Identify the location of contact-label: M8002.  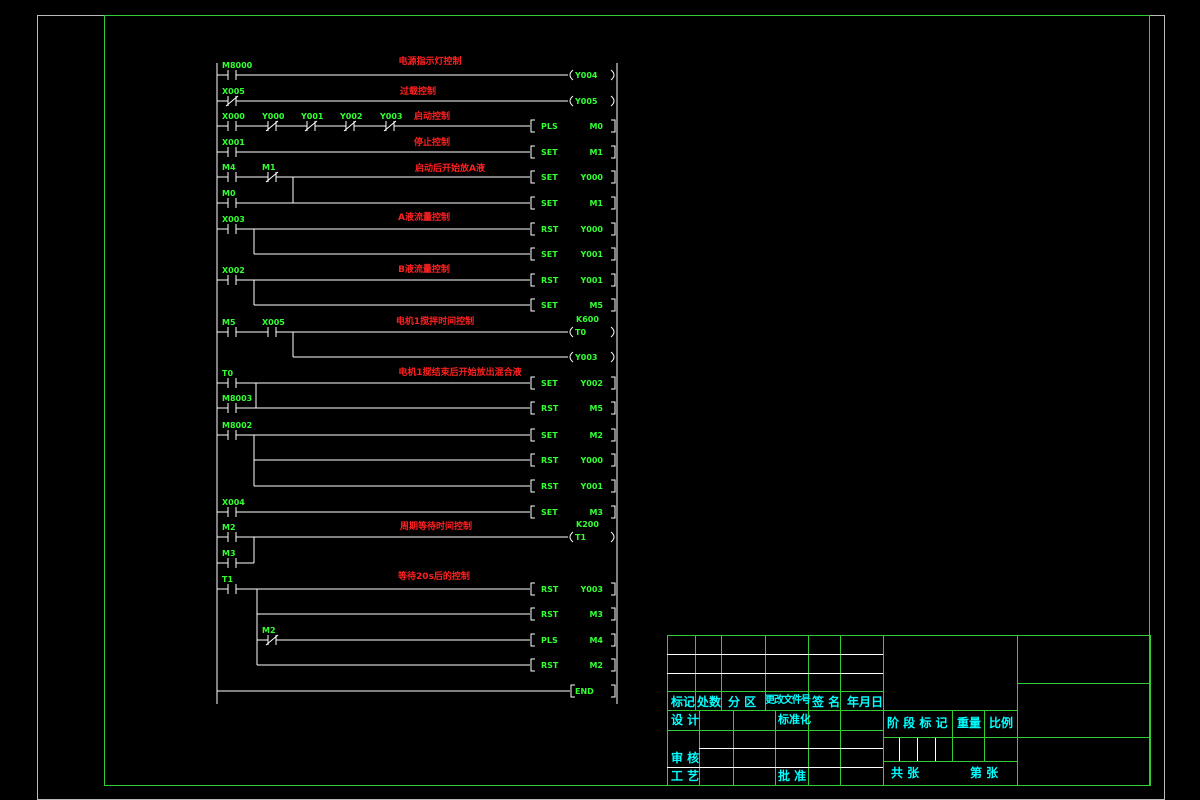
(237, 425).